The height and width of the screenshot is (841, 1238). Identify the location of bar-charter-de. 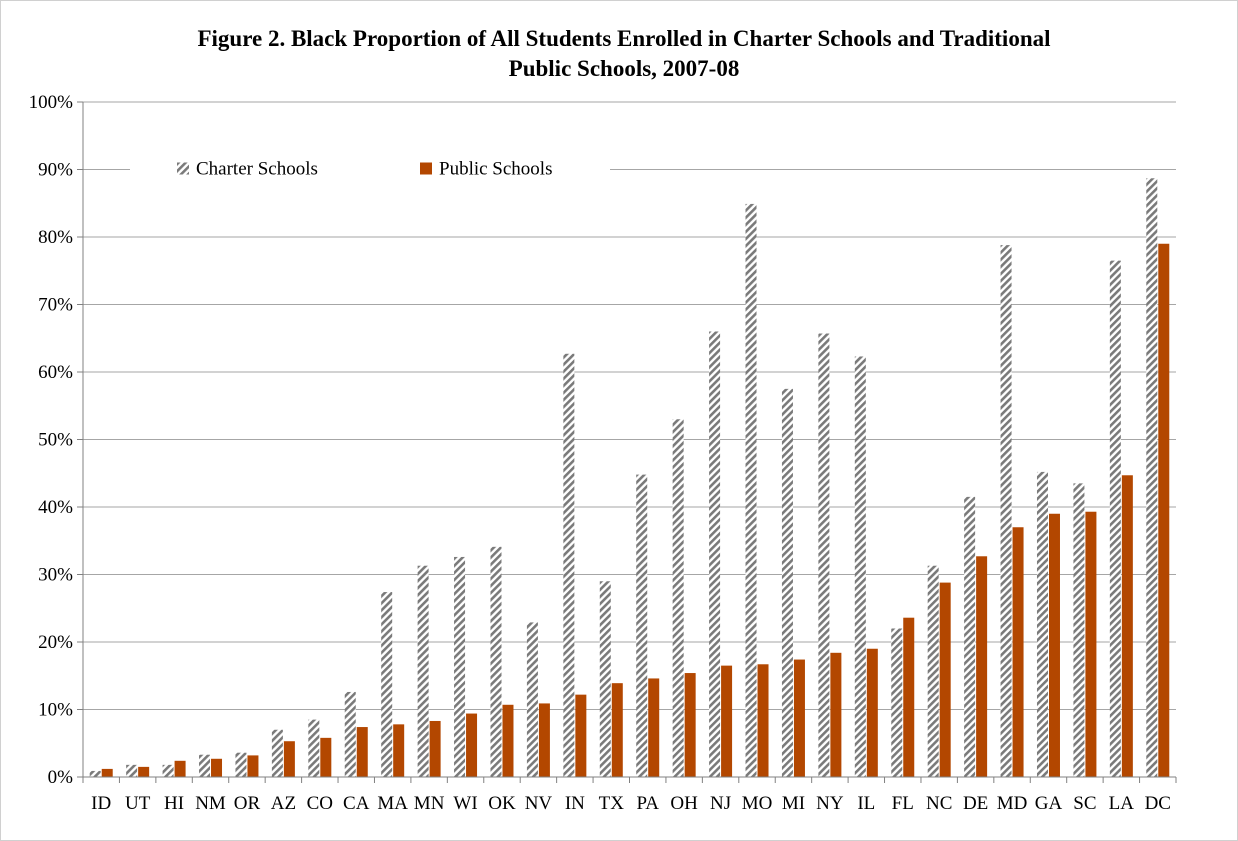
(970, 636).